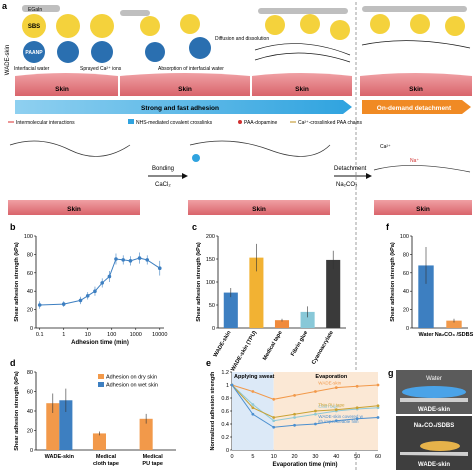 This screenshot has height=474, width=474. What do you see at coordinates (194, 227) in the screenshot?
I see `panel-letter: c` at bounding box center [194, 227].